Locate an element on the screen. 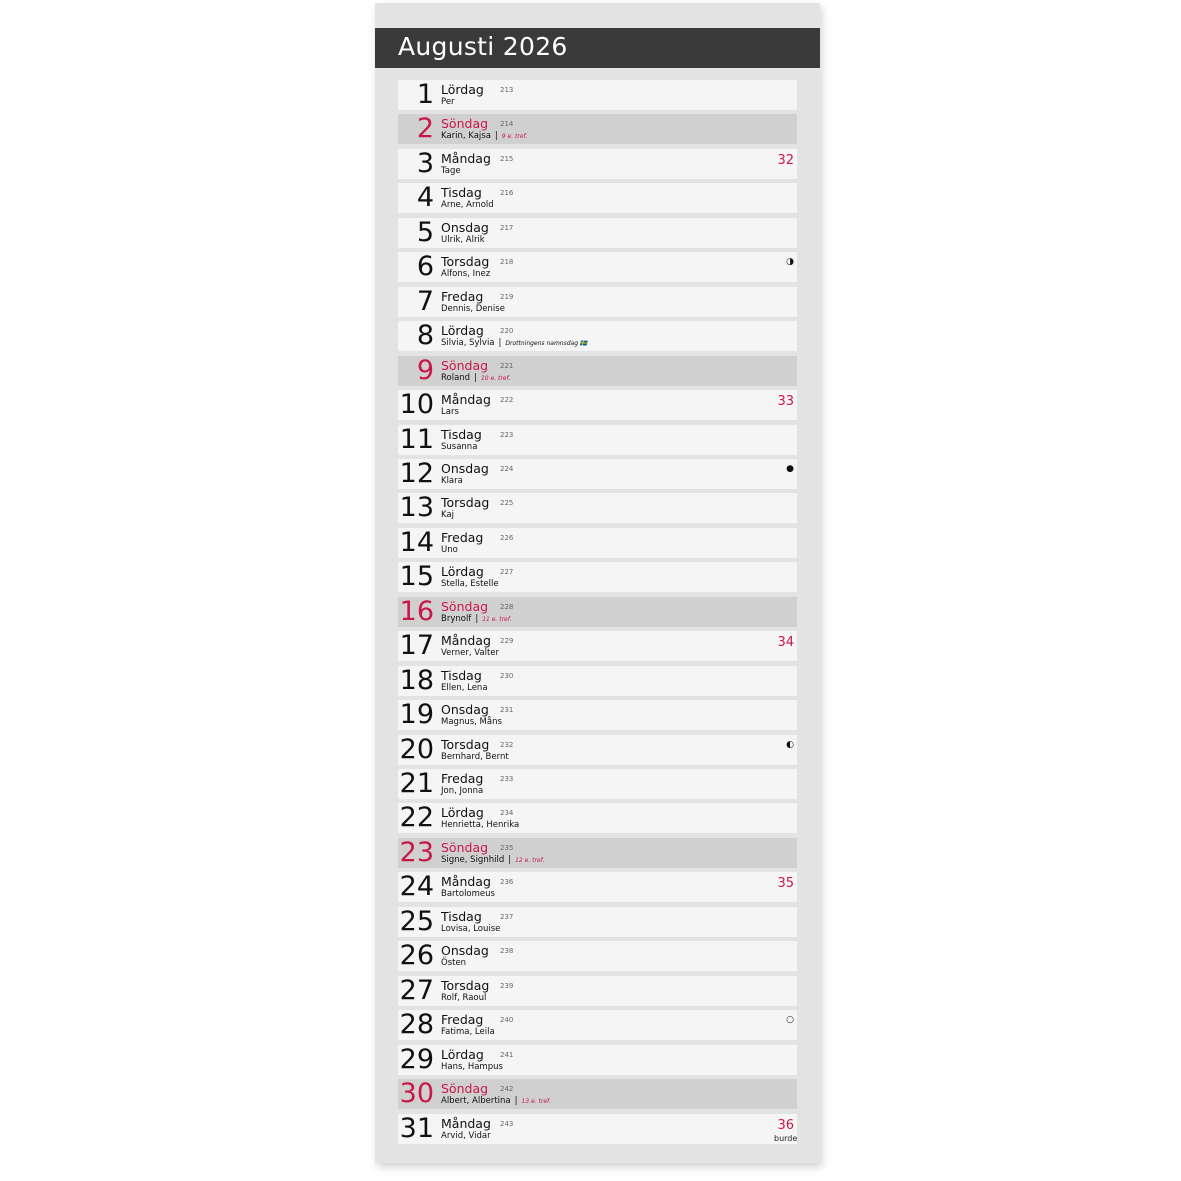  day-row: 31 Måndag 243 Arvid, Vidar 36 is located at coordinates (597, 1128).